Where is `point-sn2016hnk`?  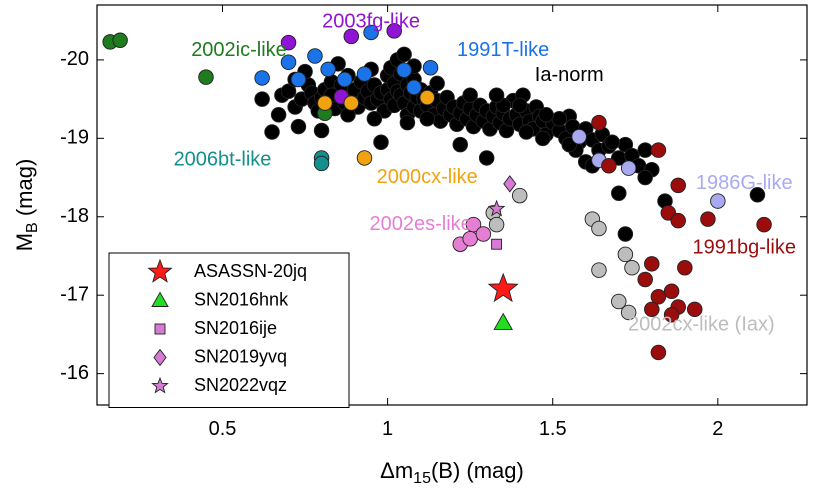
point-sn2016hnk is located at coordinates (503, 321).